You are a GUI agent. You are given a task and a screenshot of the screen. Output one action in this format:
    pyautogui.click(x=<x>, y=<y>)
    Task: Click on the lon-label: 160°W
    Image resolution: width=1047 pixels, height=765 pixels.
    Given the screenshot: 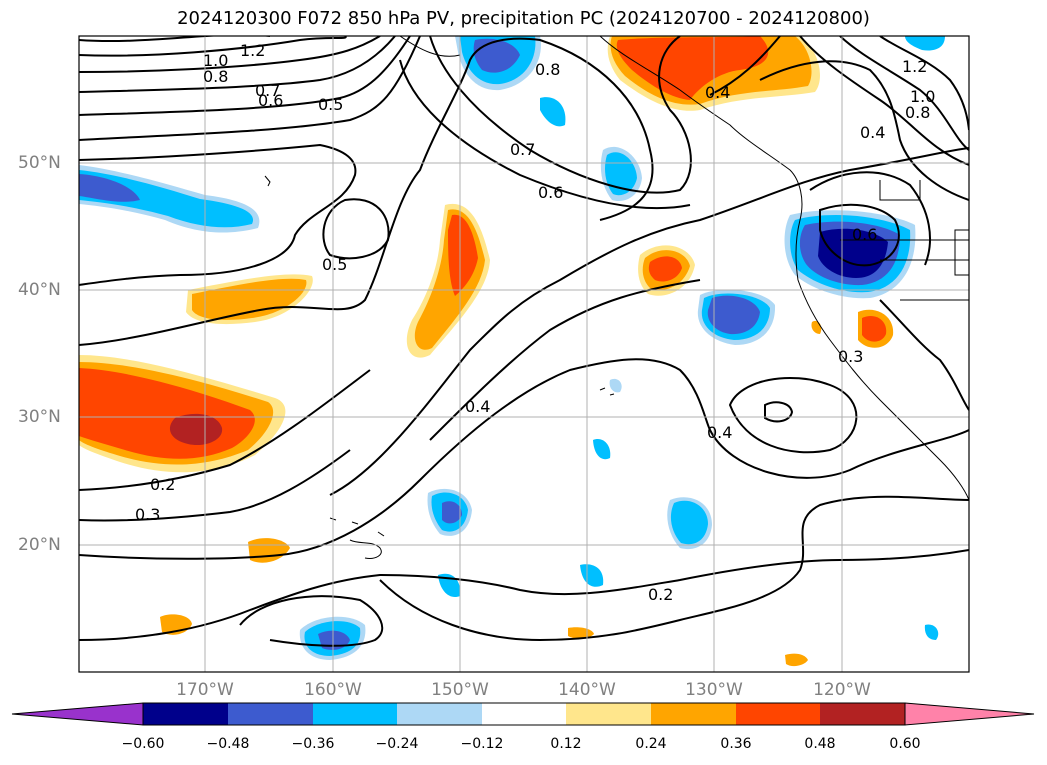 What is the action you would take?
    pyautogui.click(x=333, y=690)
    